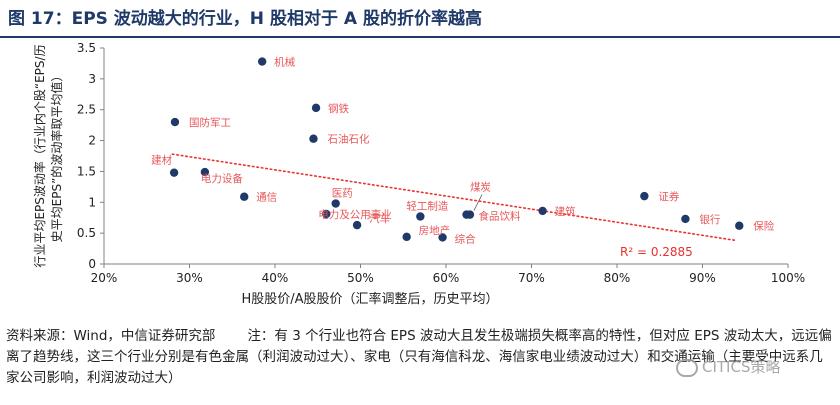  Describe the element at coordinates (92, 202) in the screenshot. I see `y-tick-label: 1` at that location.